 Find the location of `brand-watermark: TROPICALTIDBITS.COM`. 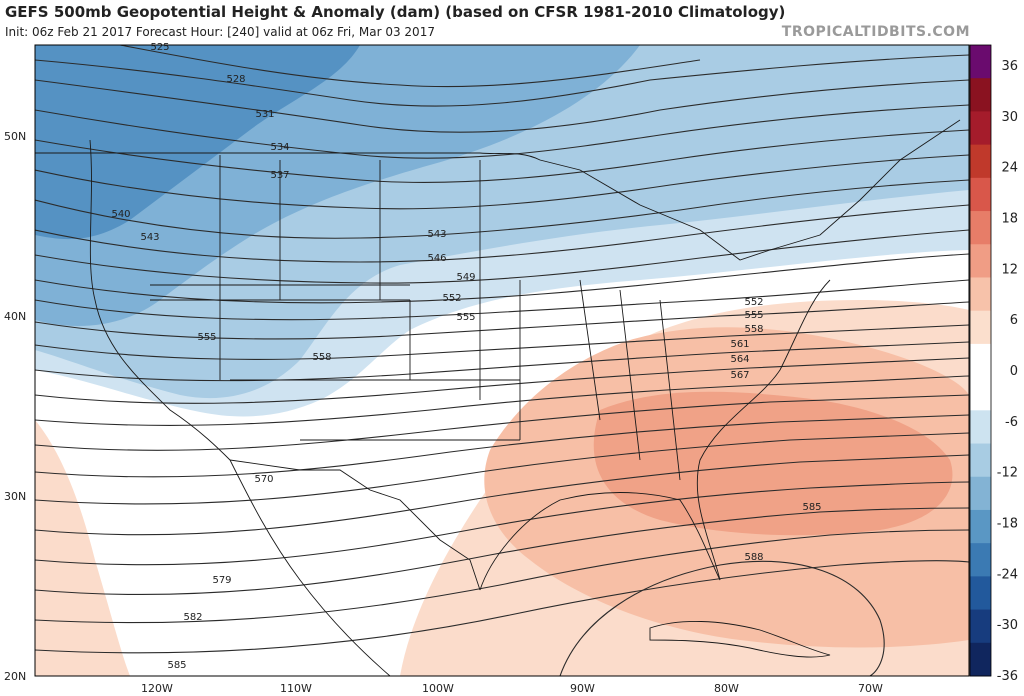

brand-watermark: TROPICALTIDBITS.COM is located at coordinates (875, 32).